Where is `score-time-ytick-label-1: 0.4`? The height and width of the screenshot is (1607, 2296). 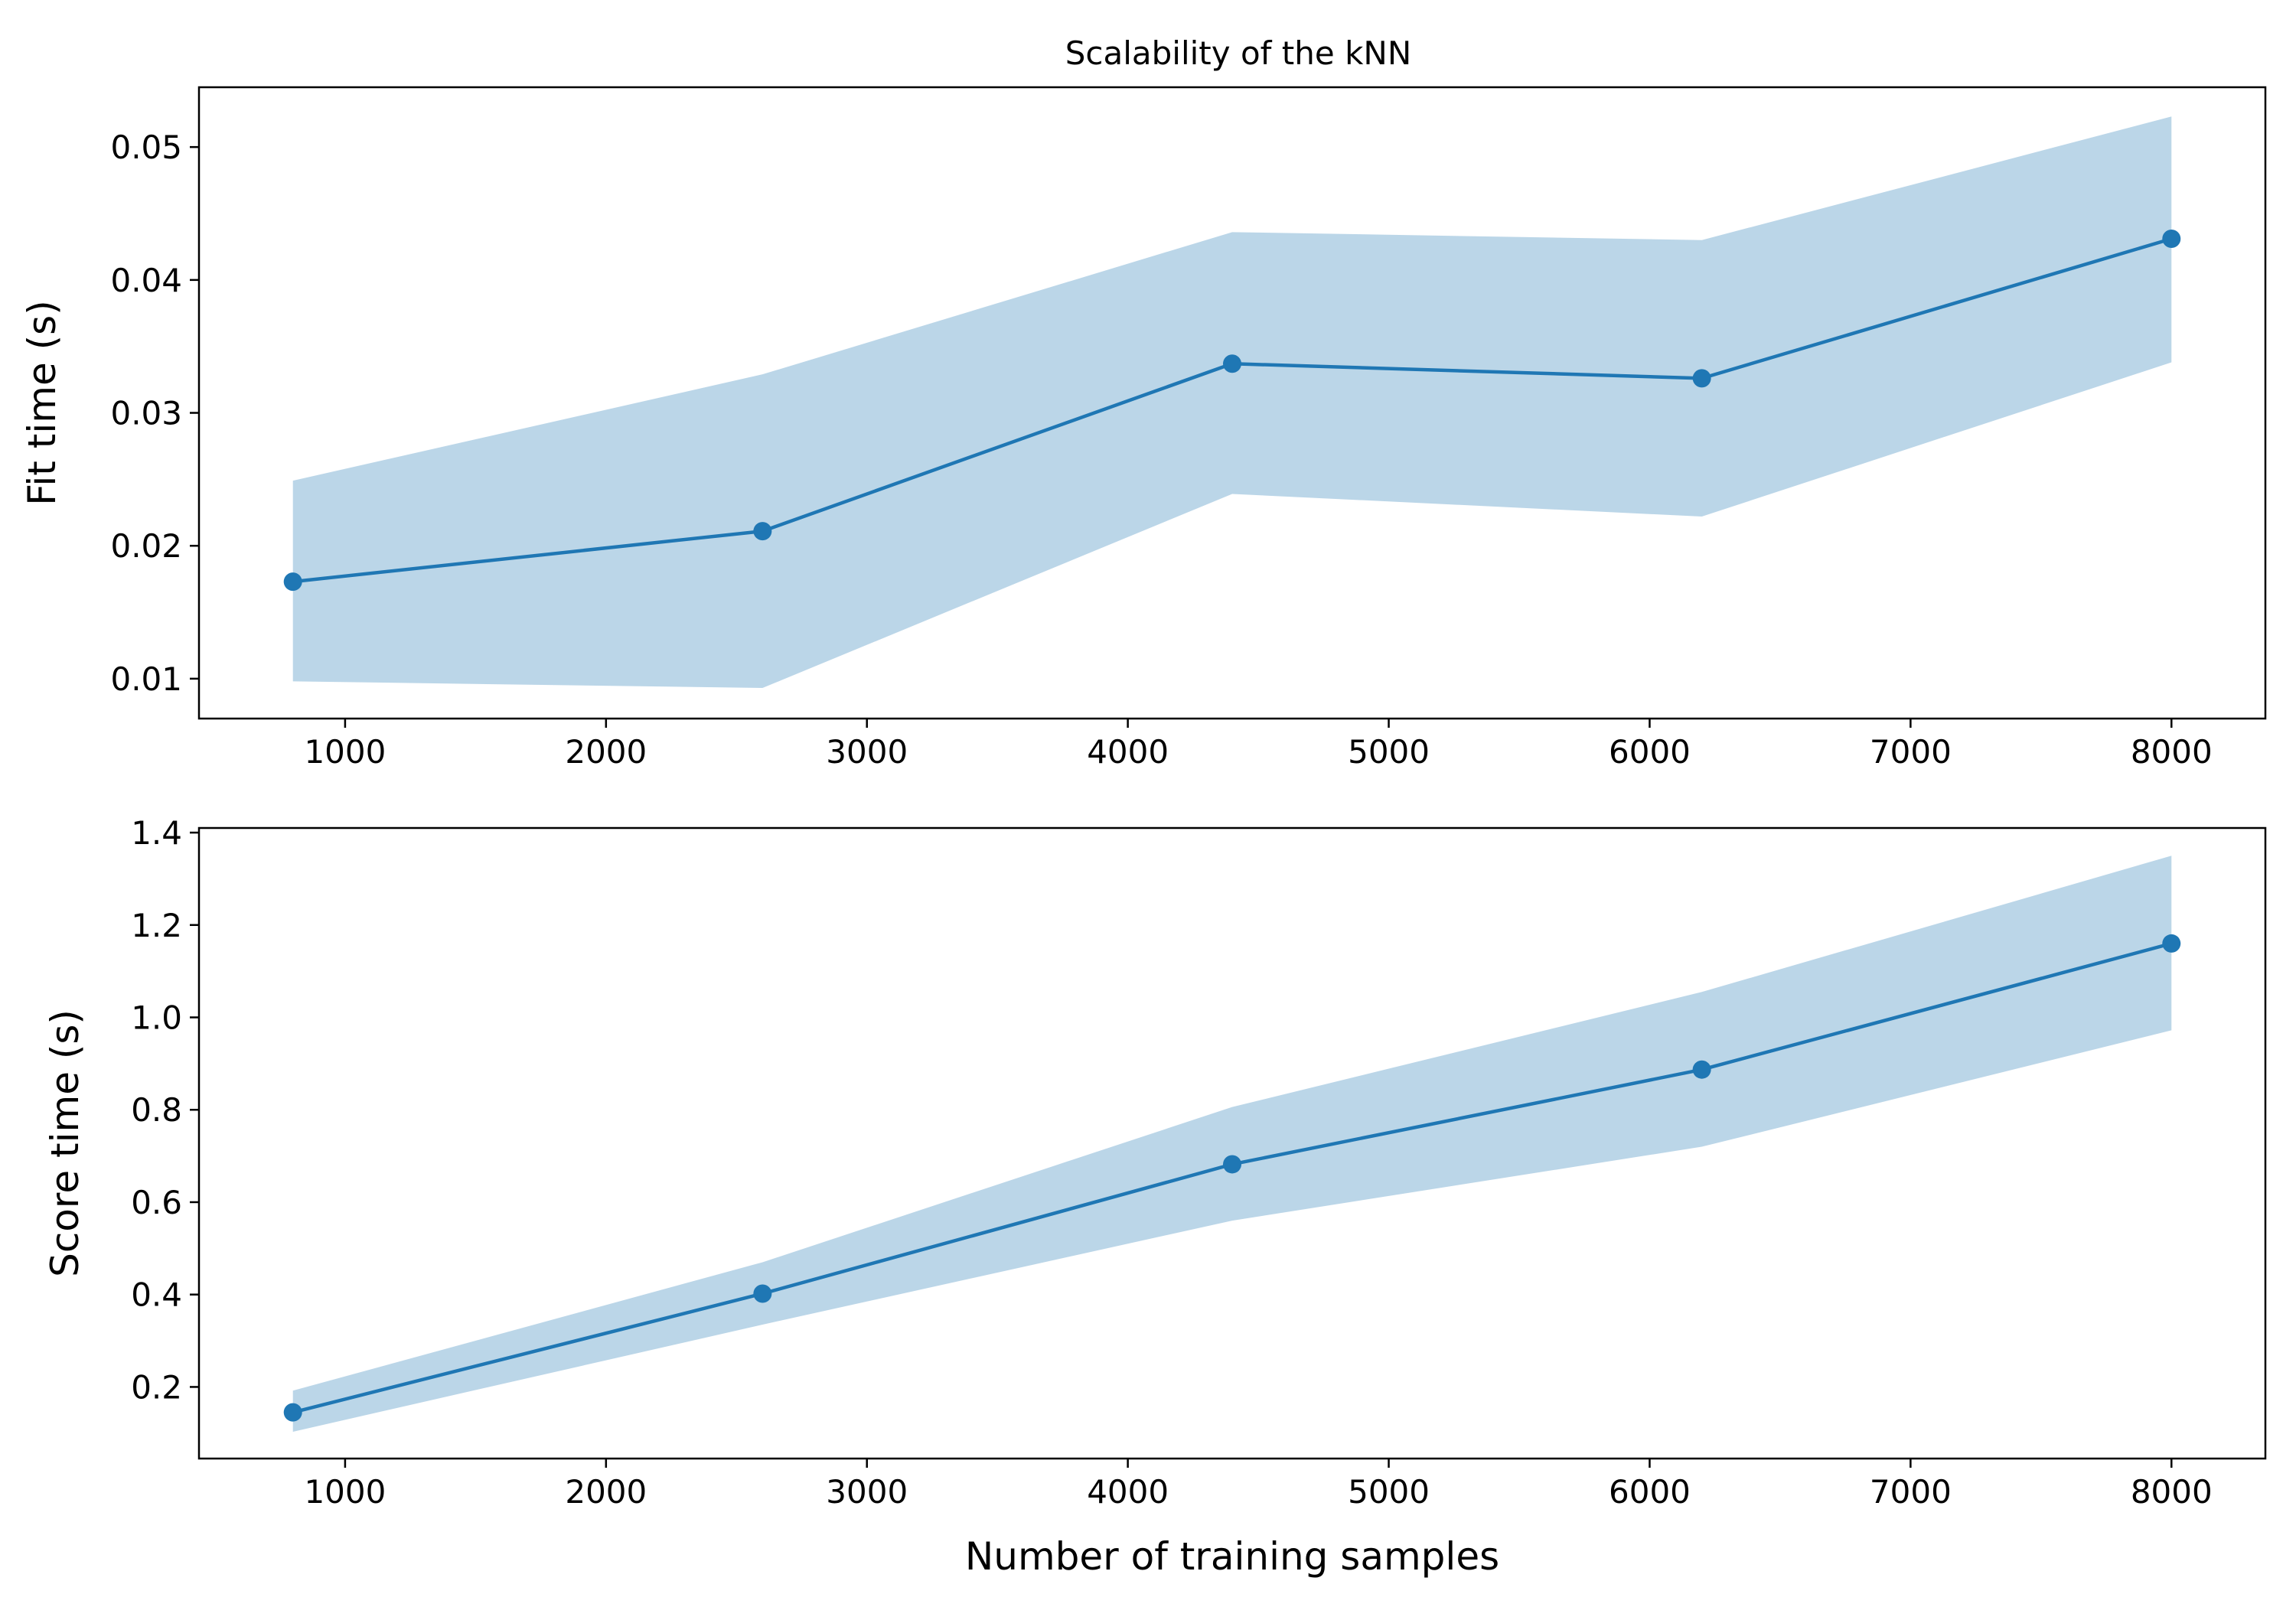 score-time-ytick-label-1: 0.4 is located at coordinates (156, 1295).